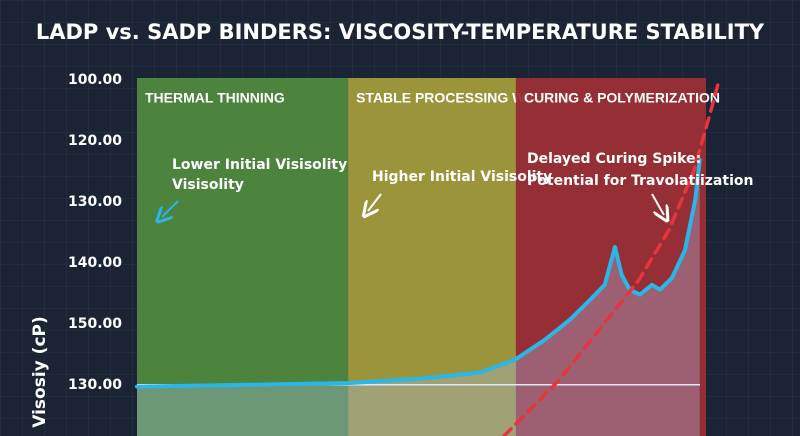 Image resolution: width=800 pixels, height=436 pixels. Describe the element at coordinates (40, 372) in the screenshot. I see `y-axis-label: Visosiy (cP)` at that location.